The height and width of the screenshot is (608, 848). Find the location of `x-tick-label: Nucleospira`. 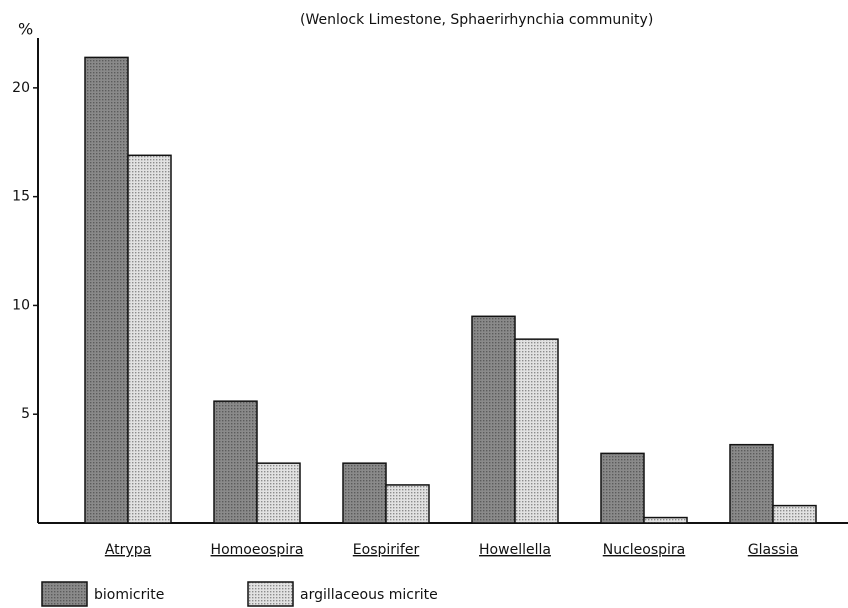

x-tick-label: Nucleospira is located at coordinates (644, 550).